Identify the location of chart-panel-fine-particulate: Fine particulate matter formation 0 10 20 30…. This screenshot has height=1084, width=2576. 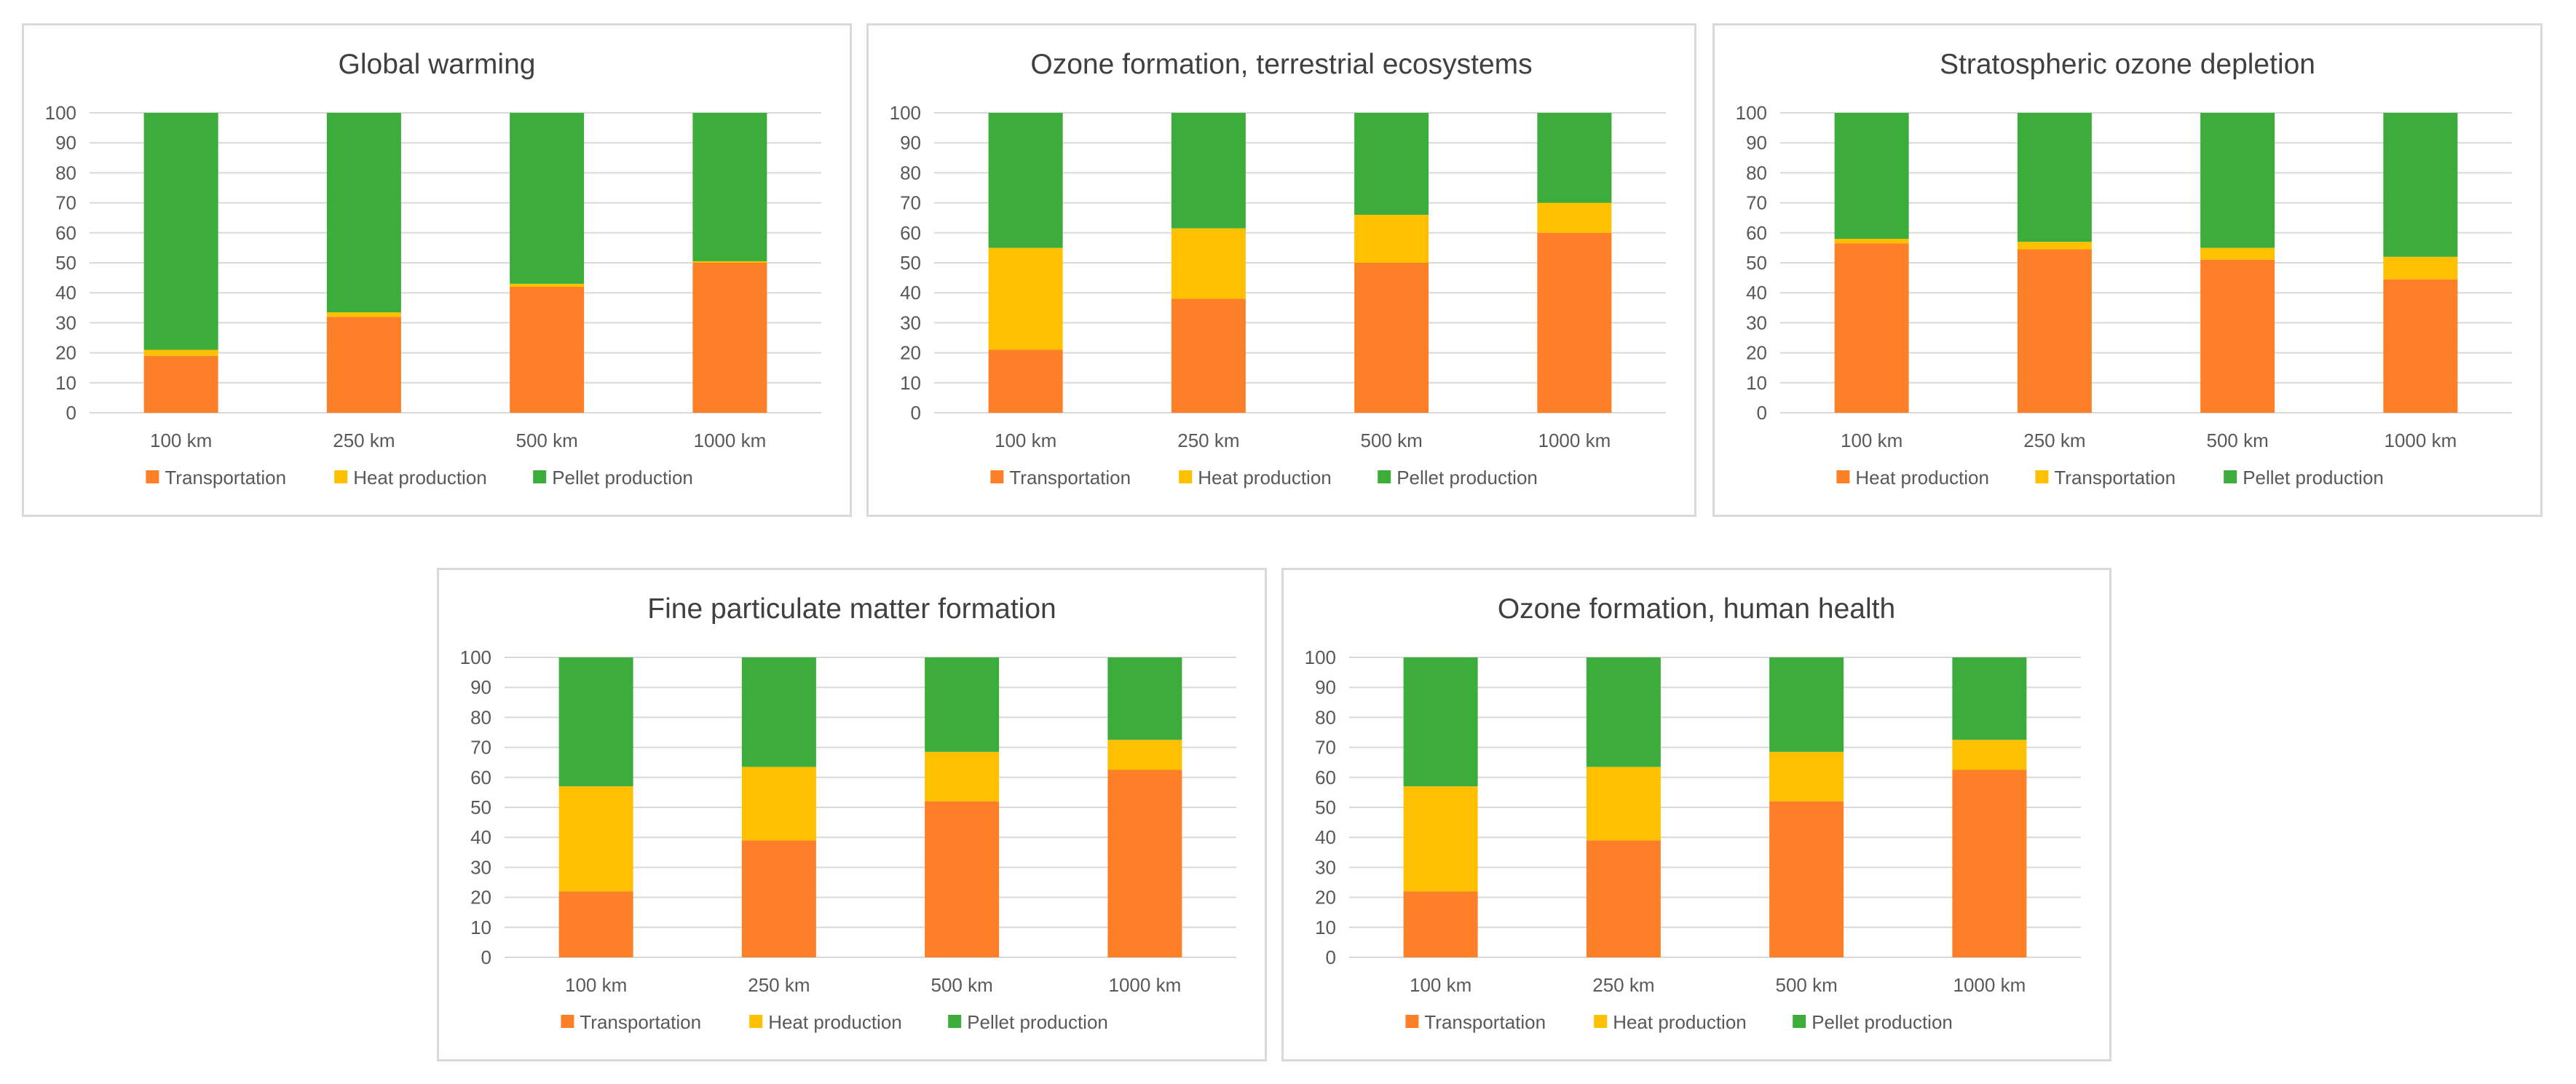
(852, 814).